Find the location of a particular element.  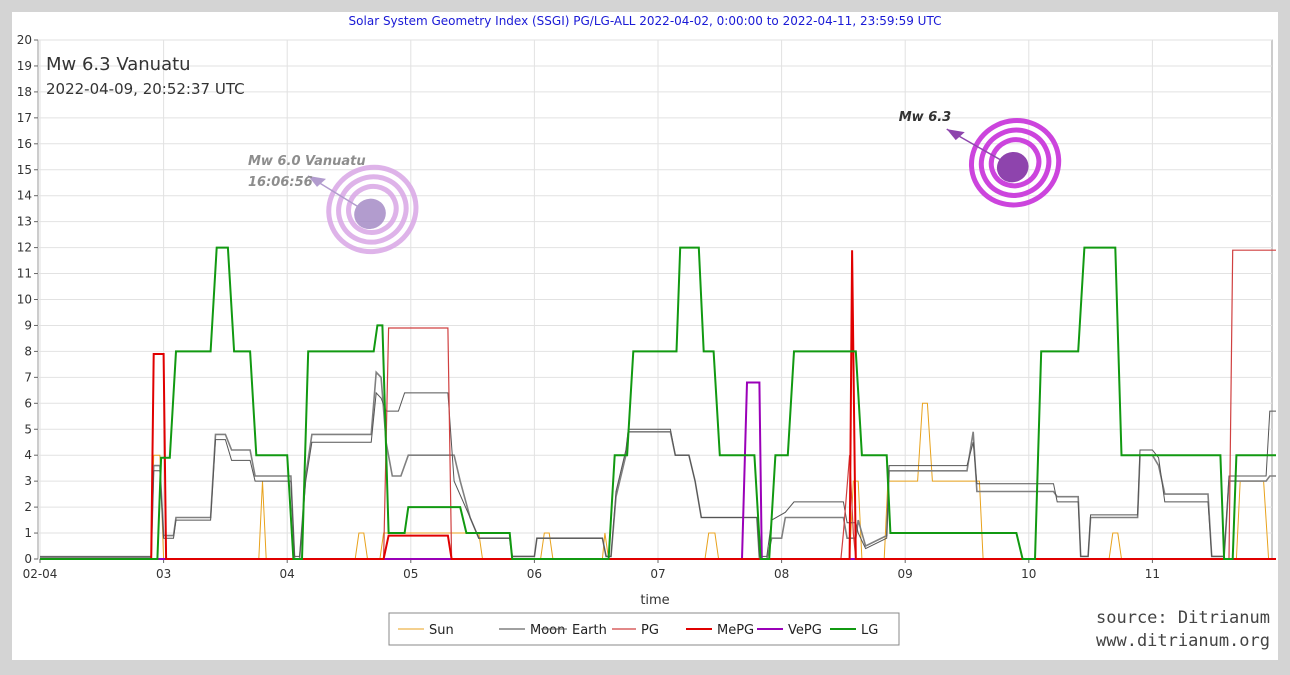

current-event-note: Mw 6.3 is located at coordinates (925, 117).